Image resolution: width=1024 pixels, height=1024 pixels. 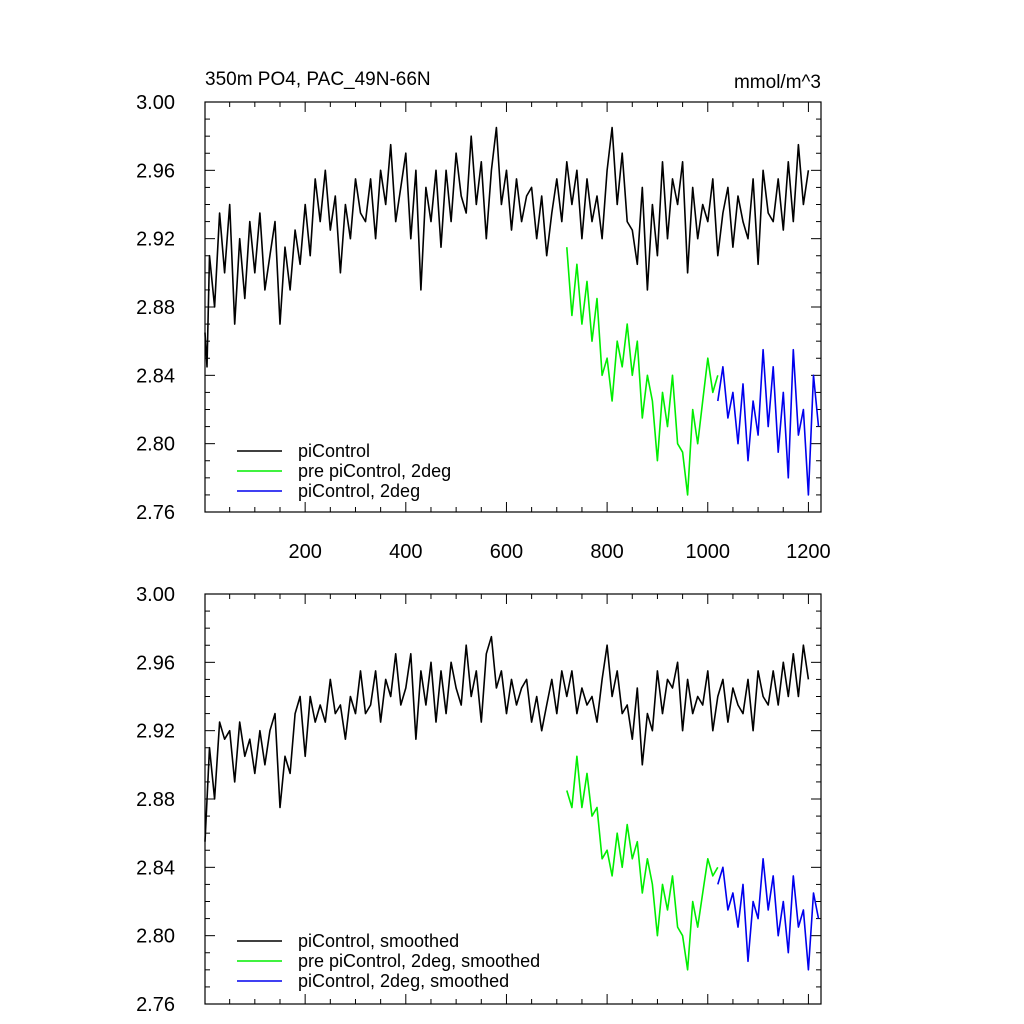 I want to click on x-tick-label: 600, so click(x=506, y=552).